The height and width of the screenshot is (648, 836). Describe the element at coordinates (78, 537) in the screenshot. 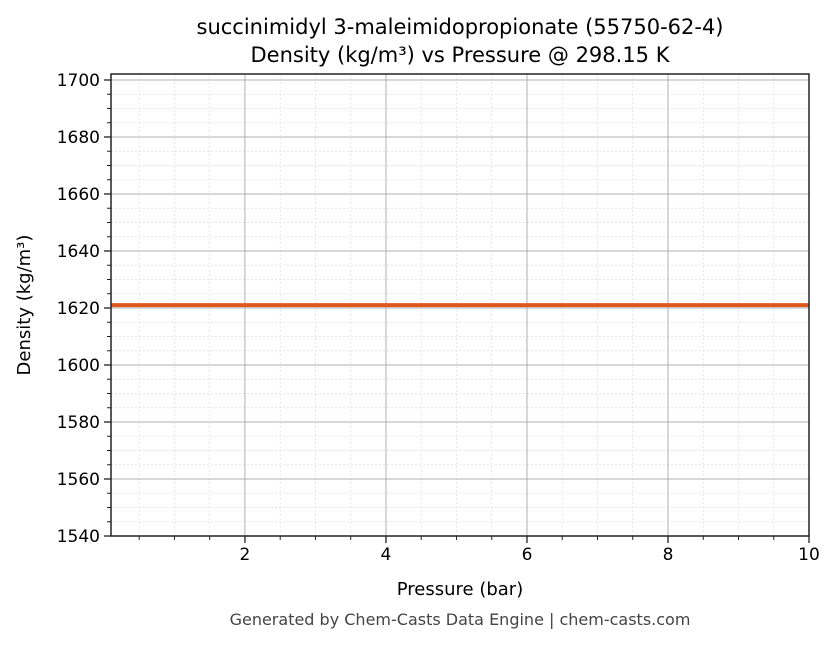

I see `y-tick-label: 1540` at that location.